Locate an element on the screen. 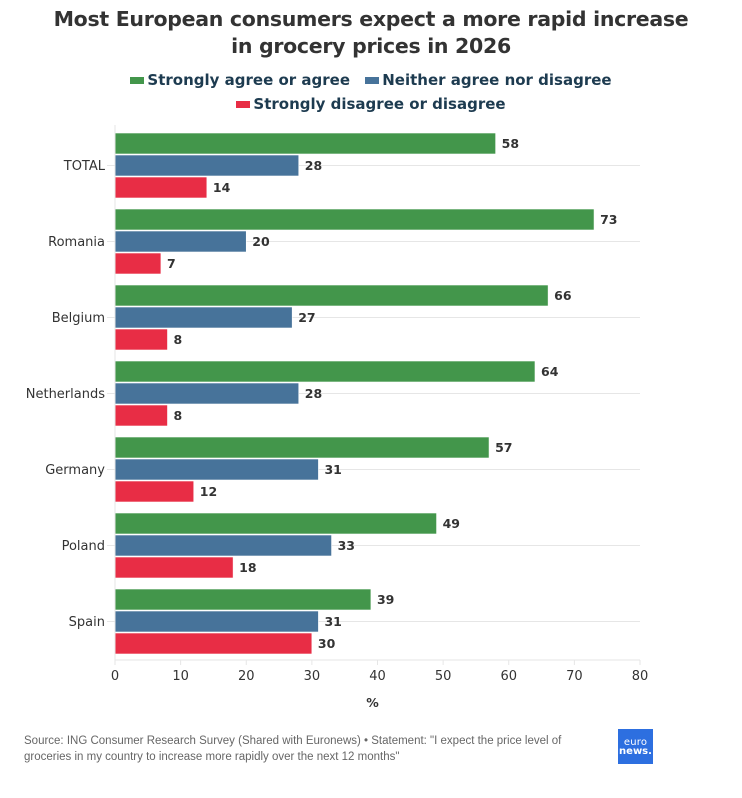  data-label-spain-strongly-agree-or-agree: 39 is located at coordinates (385, 599).